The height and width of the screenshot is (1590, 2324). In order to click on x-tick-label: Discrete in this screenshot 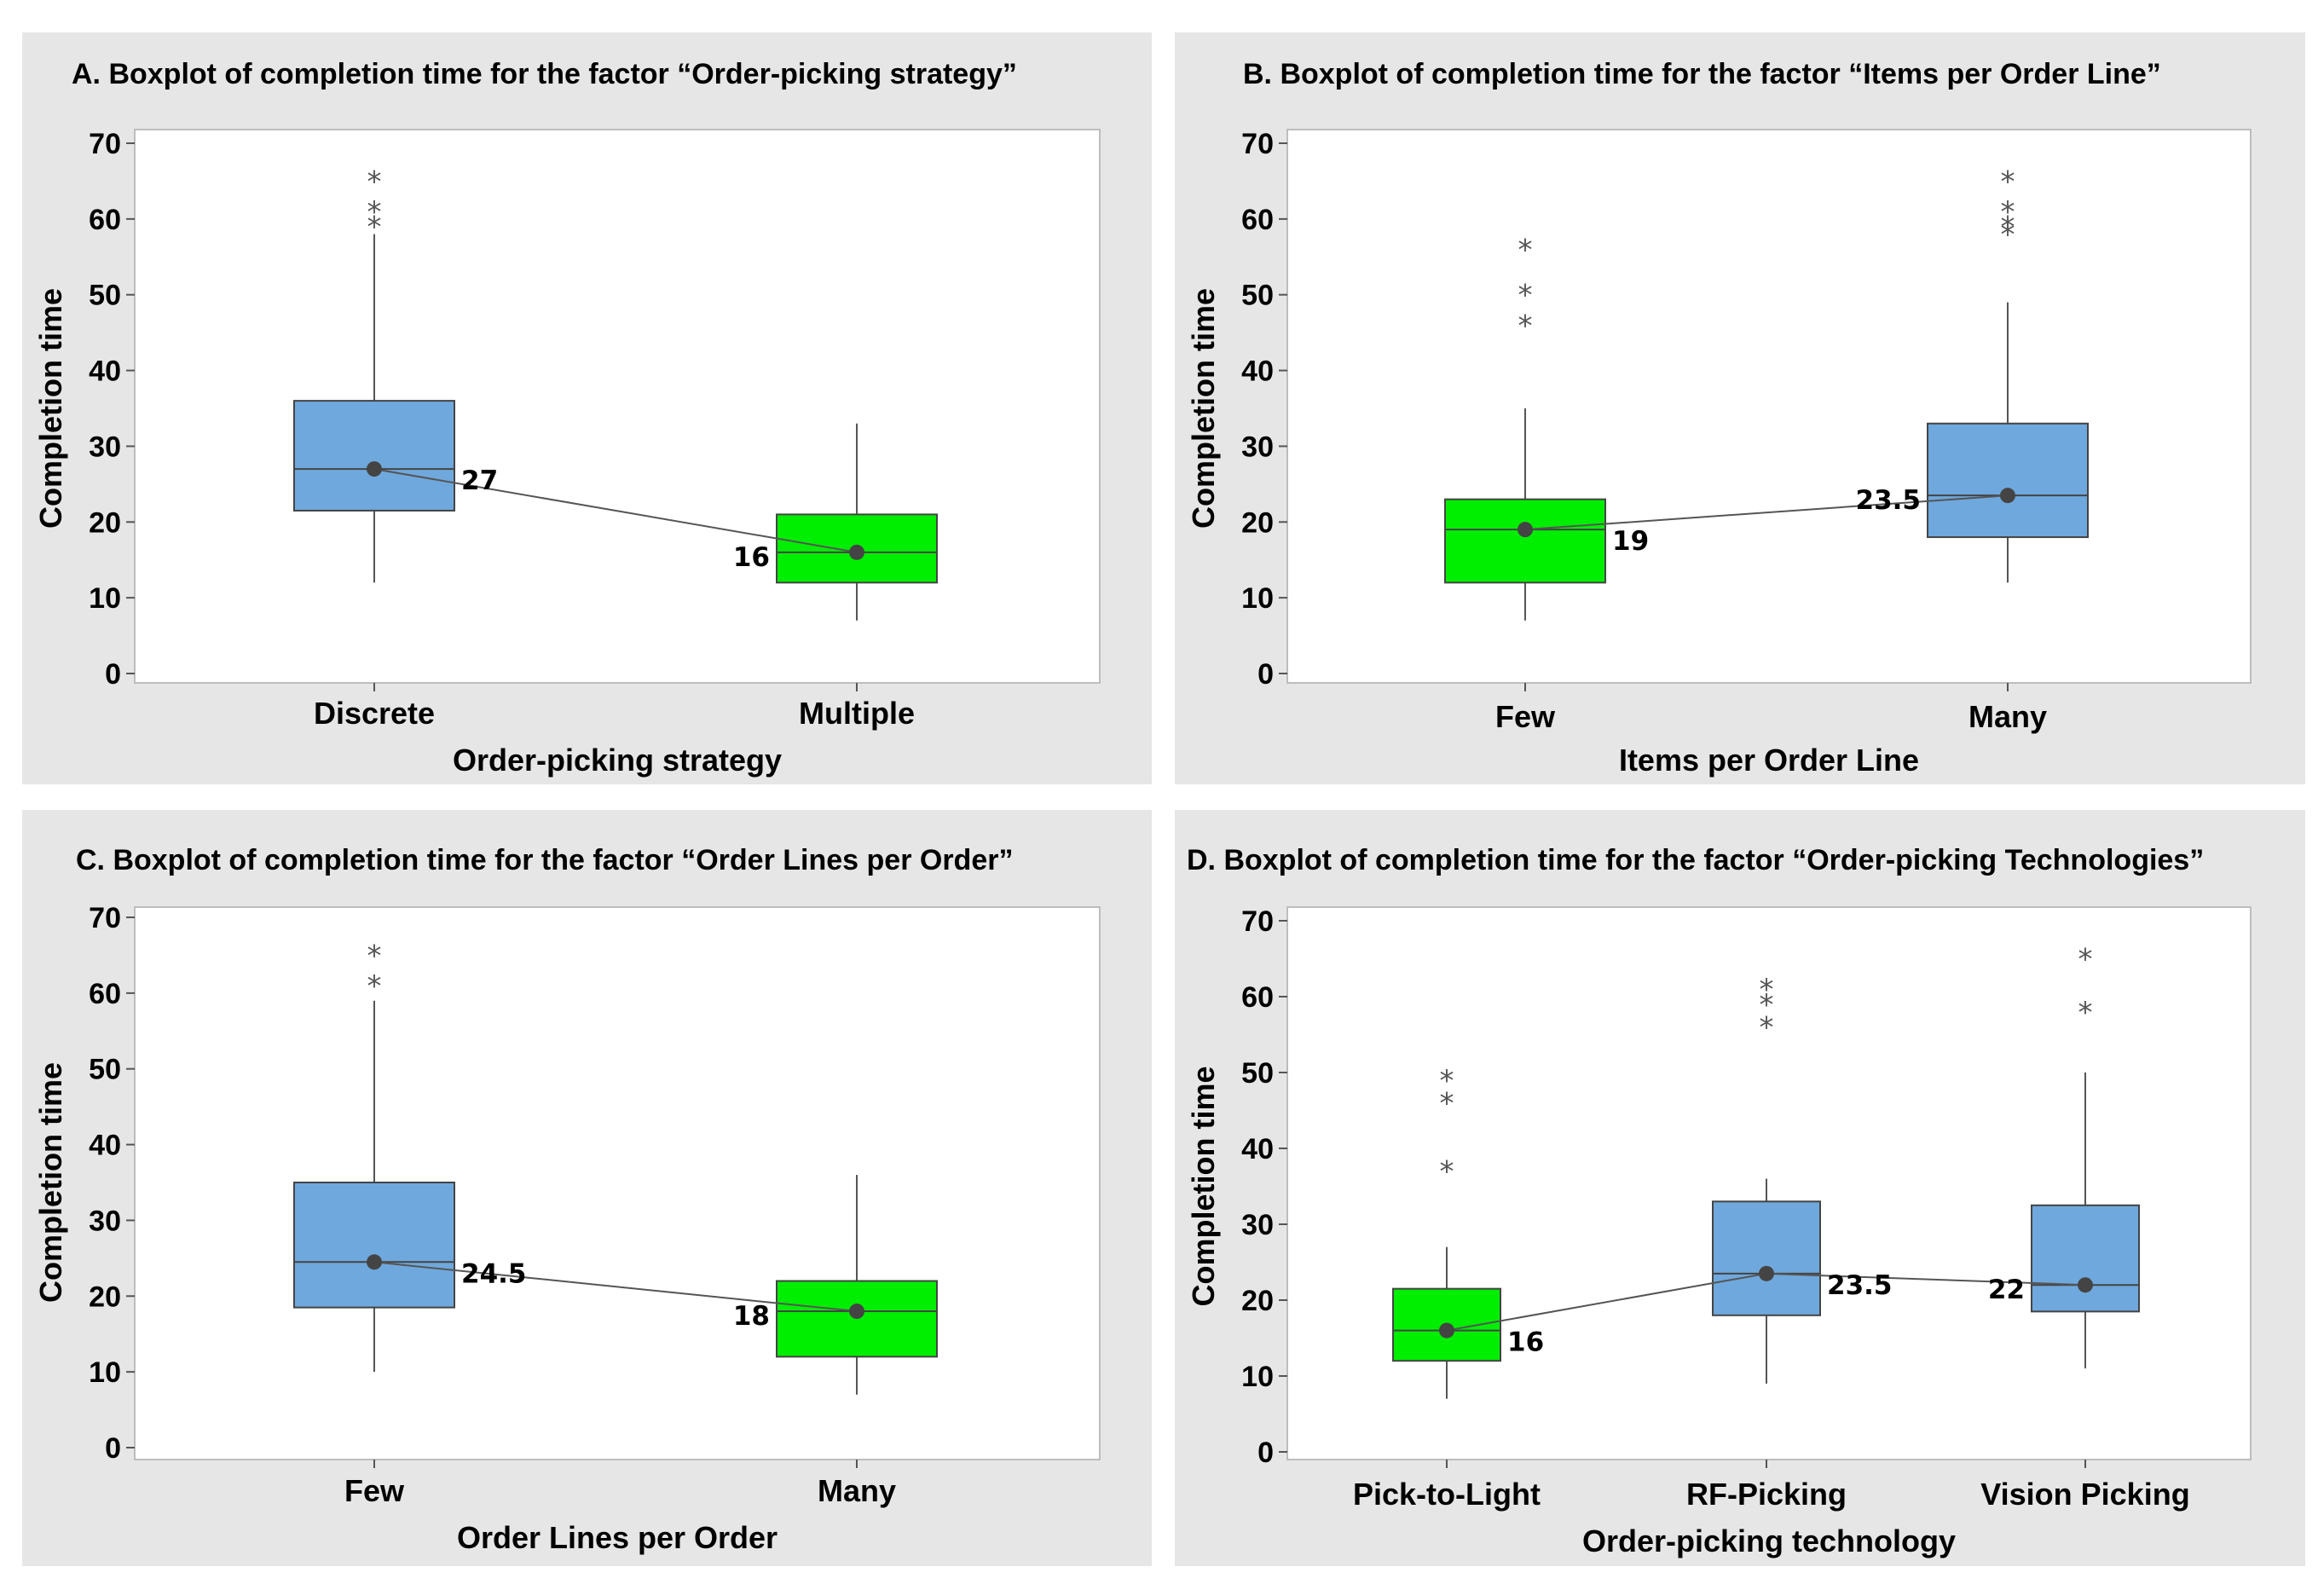, I will do `click(374, 713)`.